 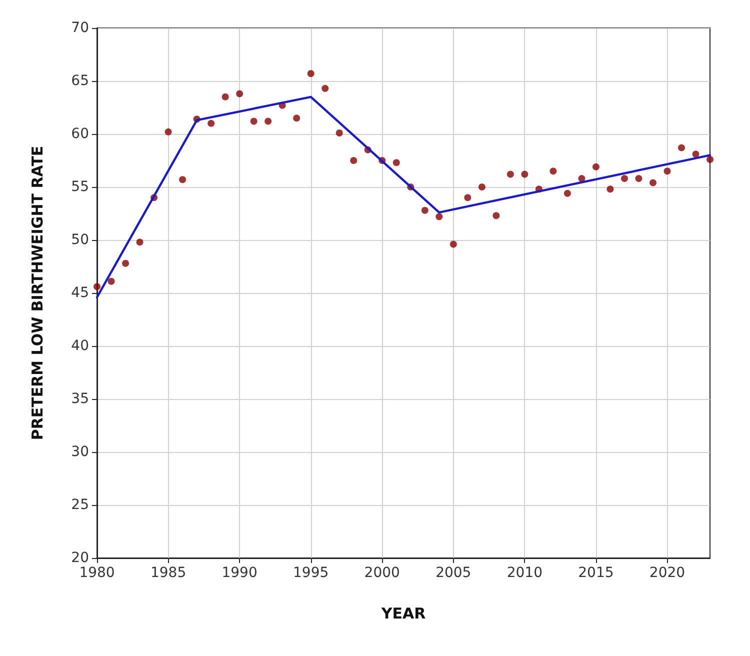 I want to click on x-axis-title: YEAR, so click(x=403, y=613).